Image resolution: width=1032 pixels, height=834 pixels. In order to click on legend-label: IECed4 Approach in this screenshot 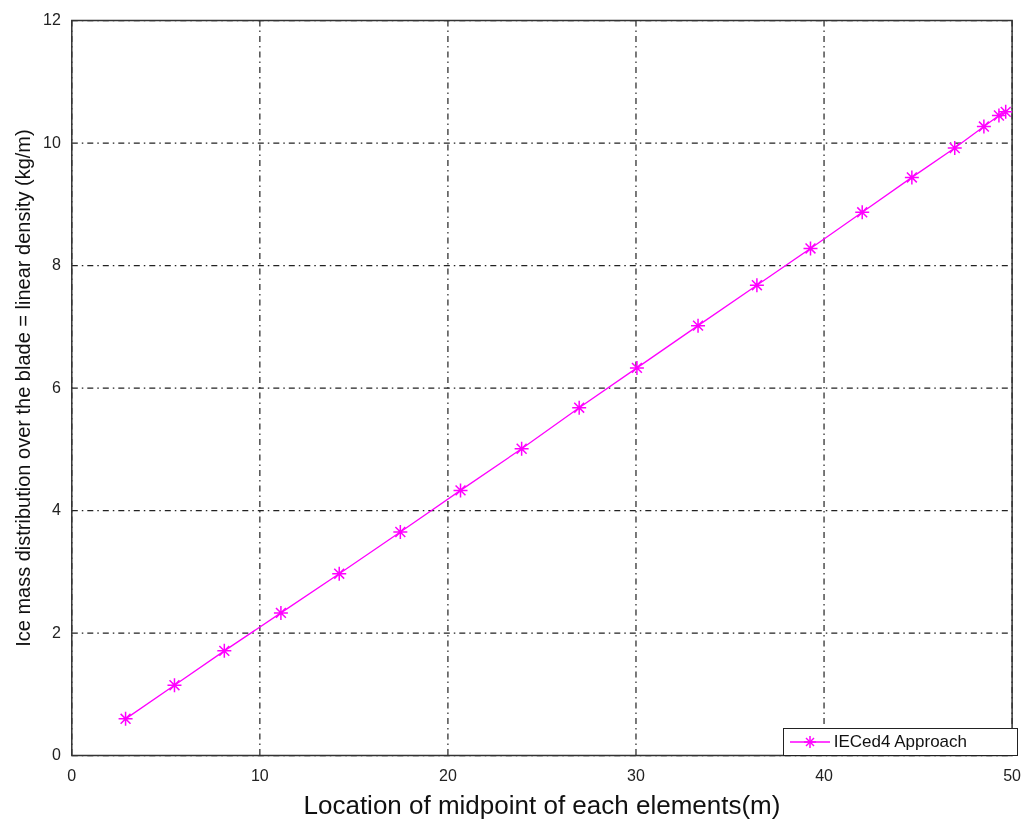, I will do `click(900, 742)`.